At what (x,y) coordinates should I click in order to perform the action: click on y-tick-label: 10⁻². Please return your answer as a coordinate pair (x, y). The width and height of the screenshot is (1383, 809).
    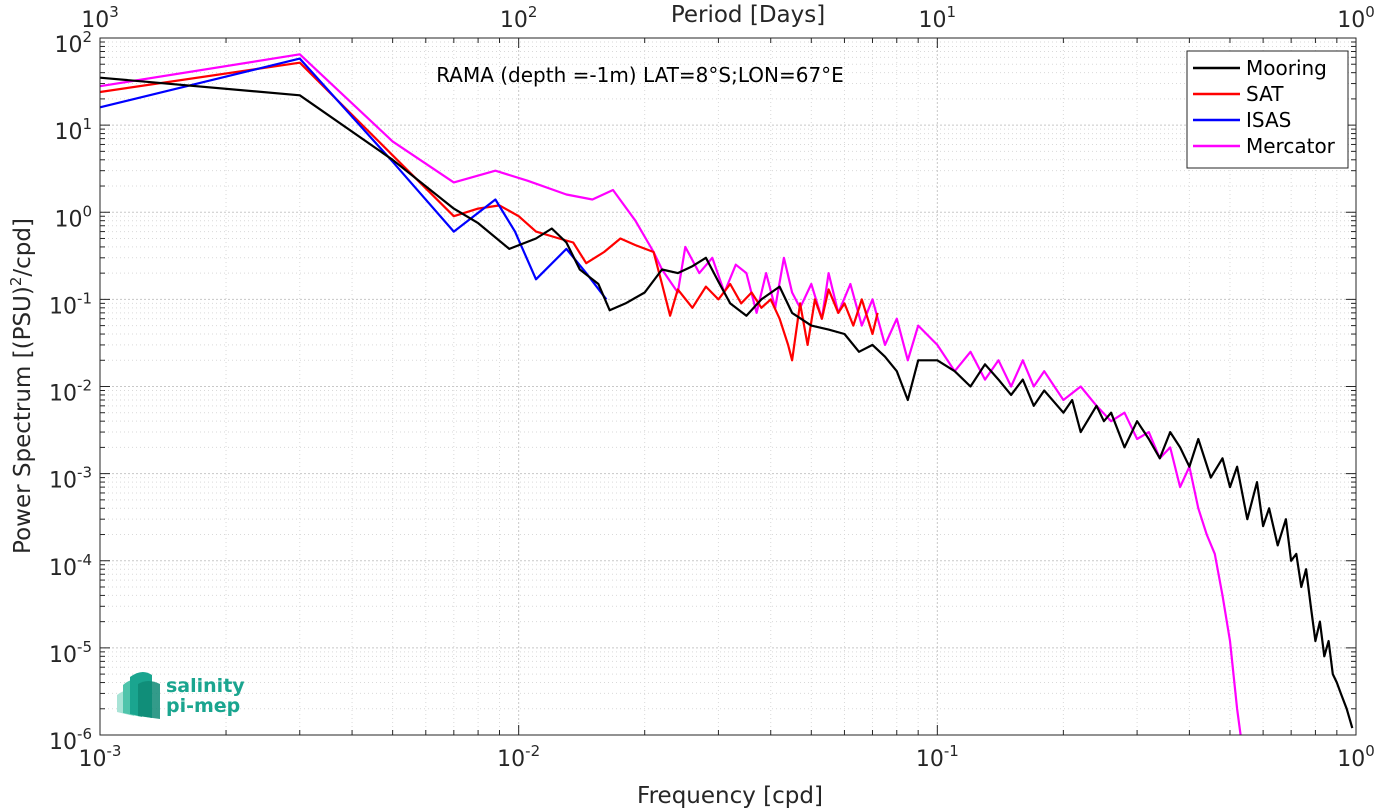
    Looking at the image, I should click on (70, 392).